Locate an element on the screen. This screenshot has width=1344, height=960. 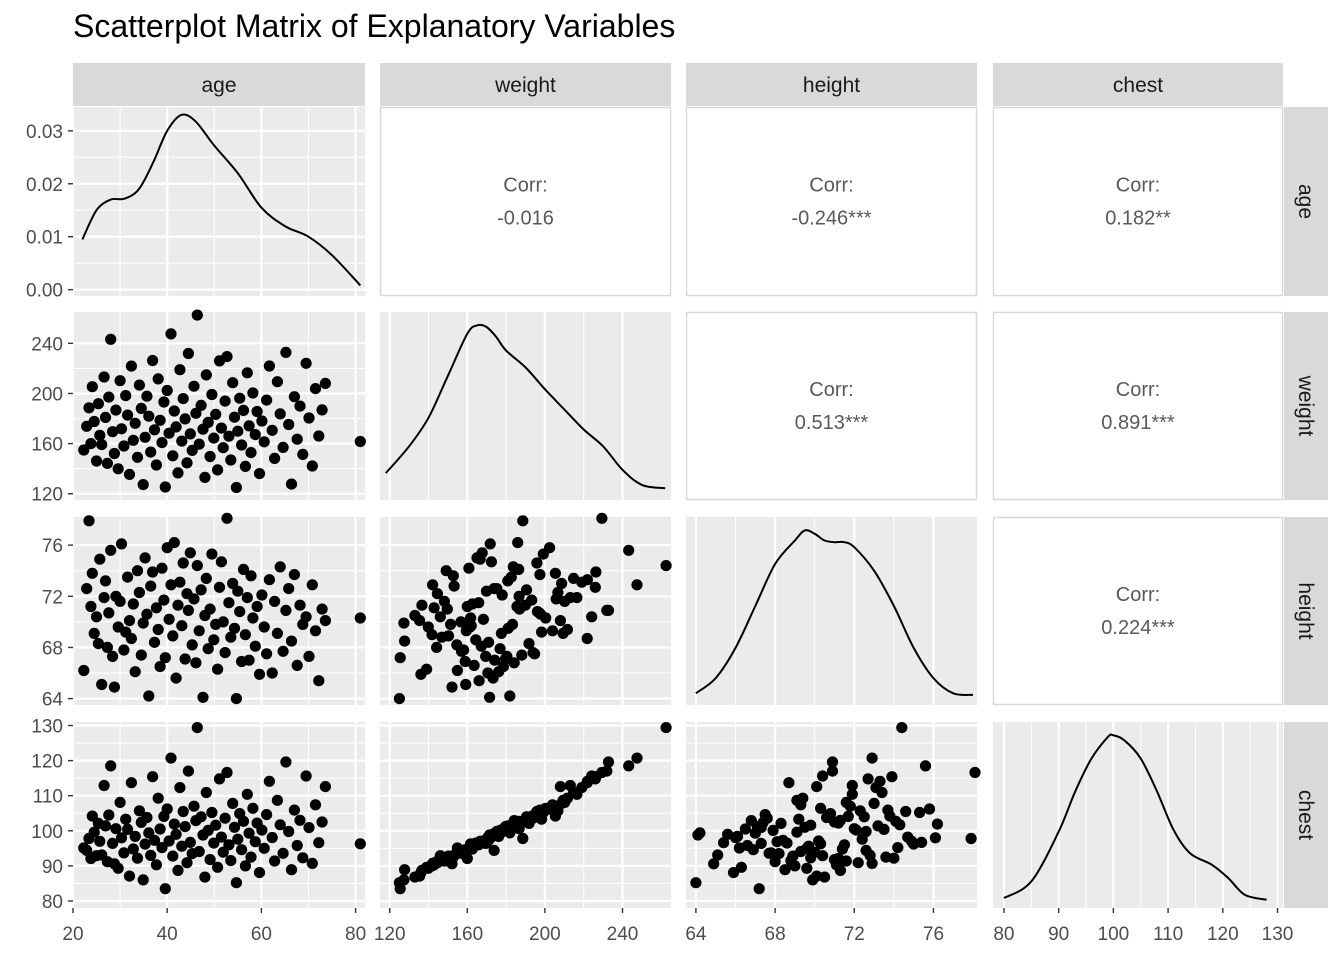
x-tick-label: 200 is located at coordinates (545, 934).